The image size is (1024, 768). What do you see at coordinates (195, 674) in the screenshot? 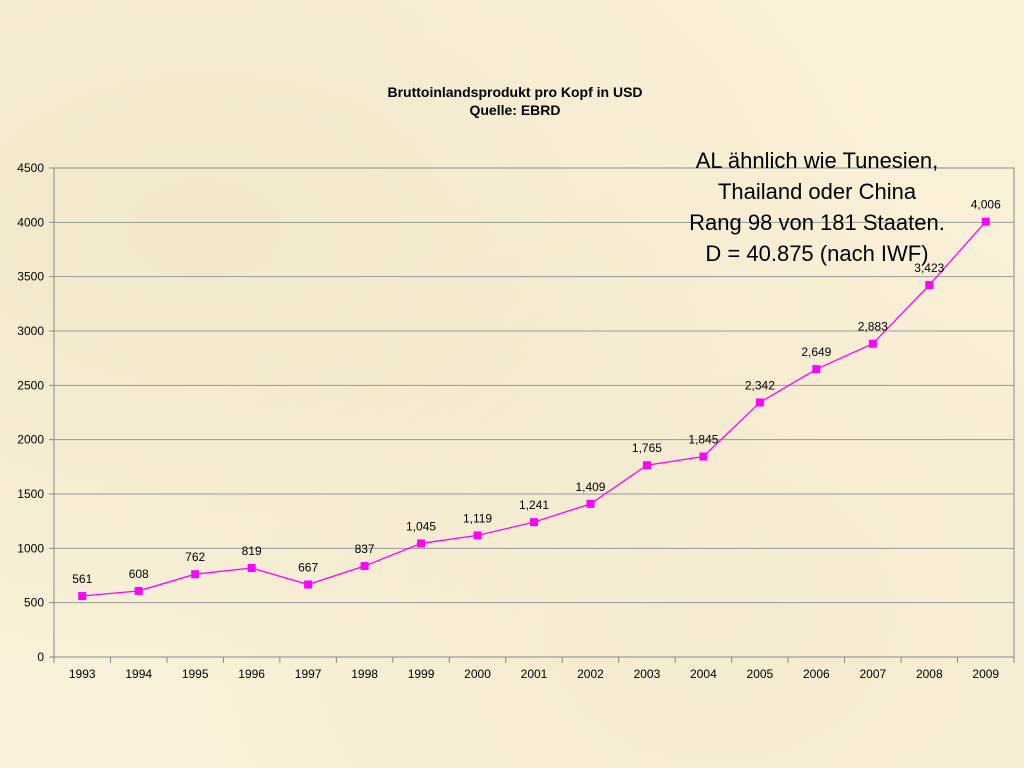
I see `x-tick-label: 1995` at bounding box center [195, 674].